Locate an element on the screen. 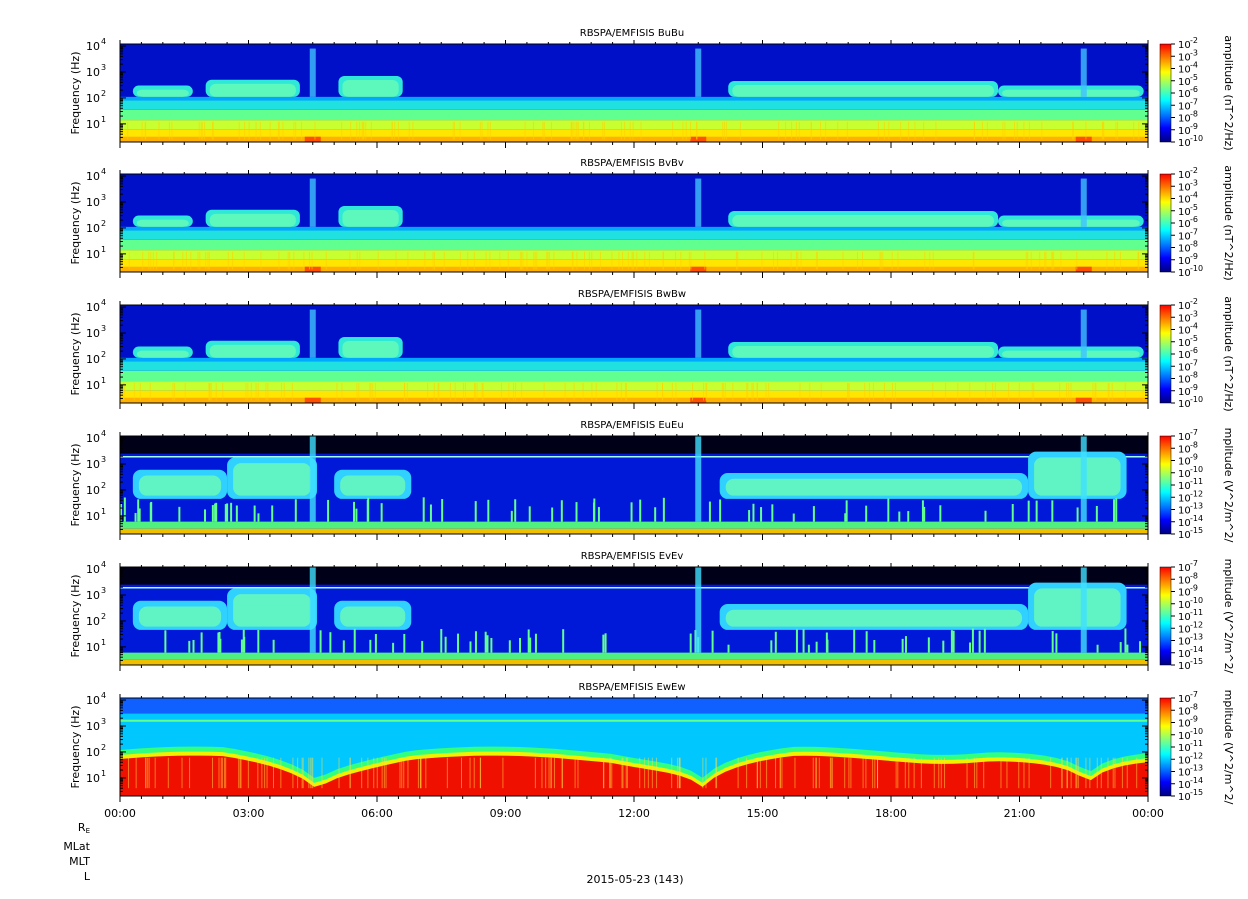  colorbar-tick-exponent: -4 is located at coordinates (1194, 65).